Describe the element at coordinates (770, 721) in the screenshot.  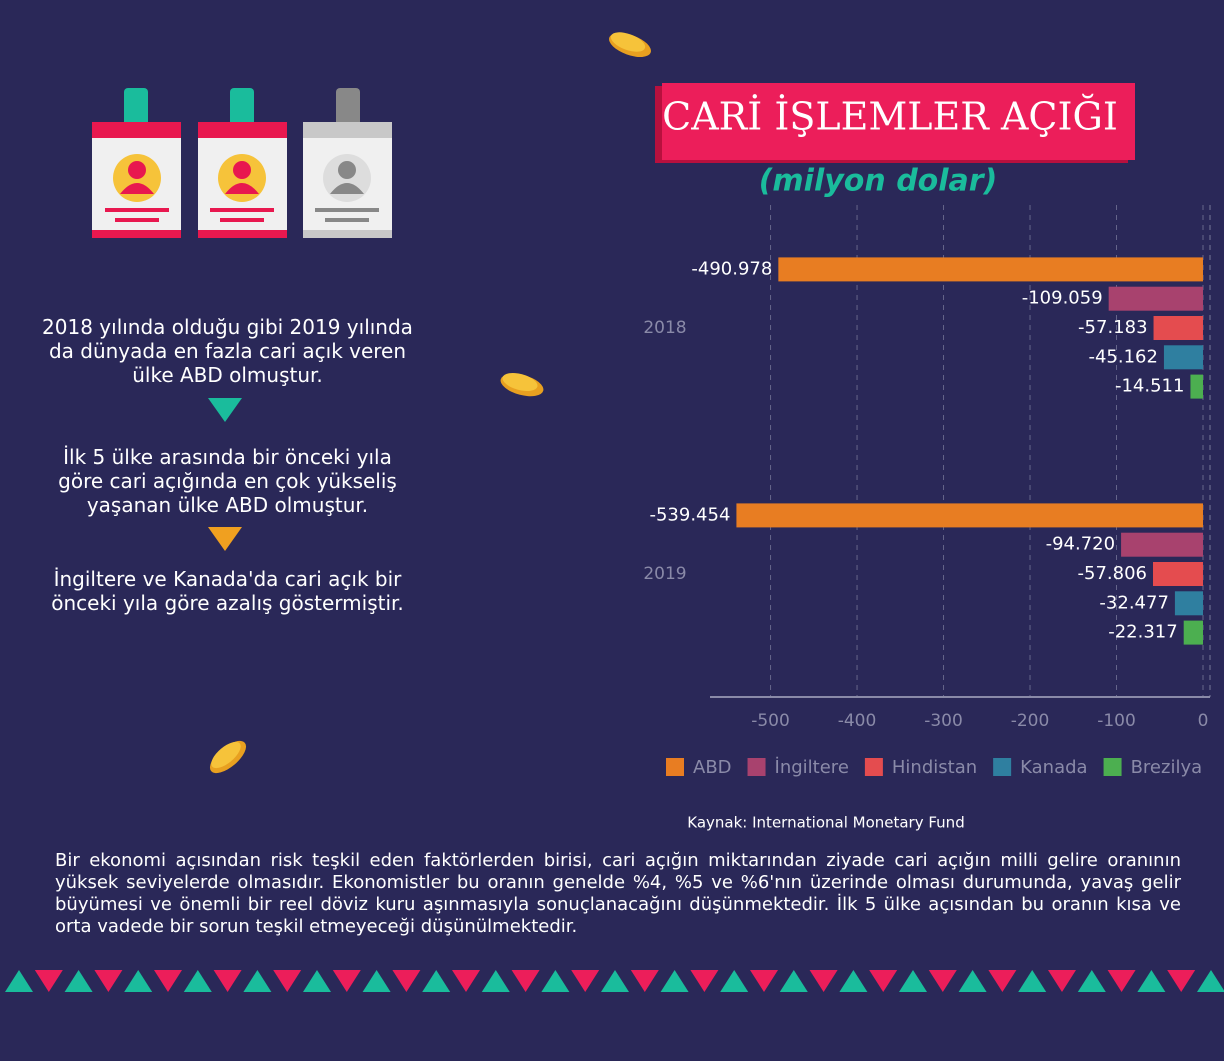
I see `x-tick-label: -500` at that location.